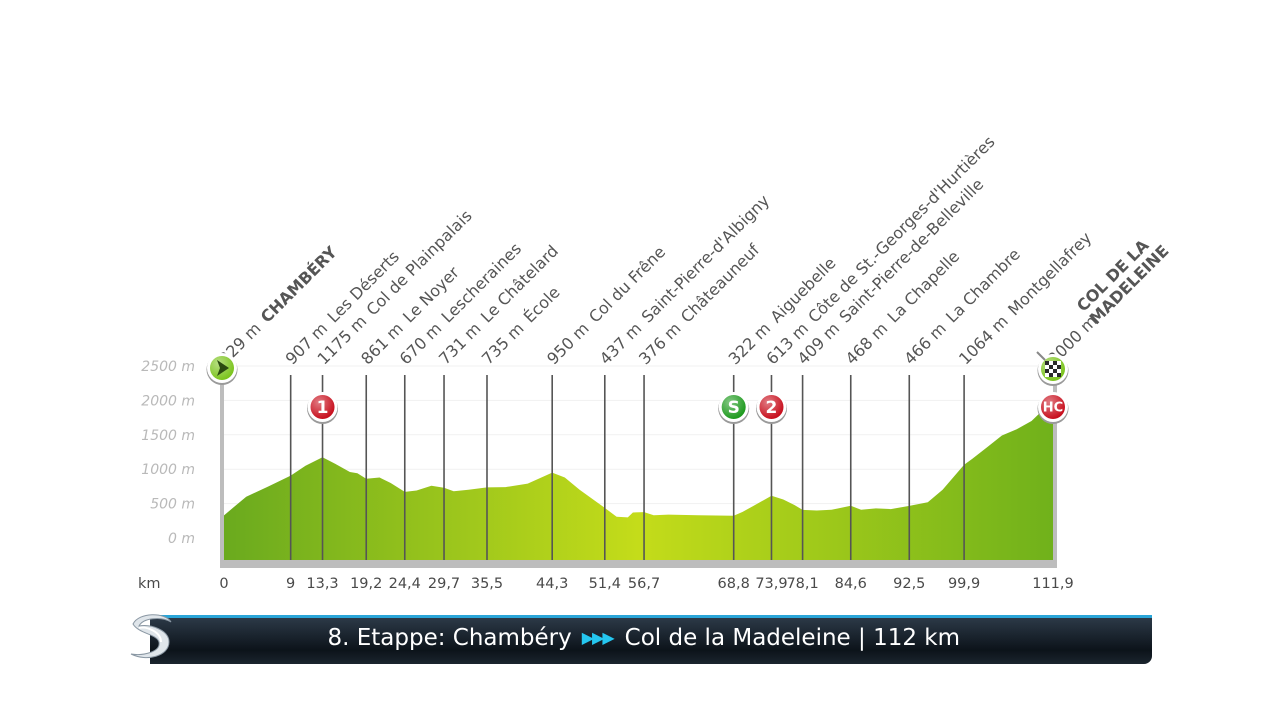 The width and height of the screenshot is (1280, 720). Describe the element at coordinates (925, 344) in the screenshot. I see `waypoint-altitude: 466 m` at that location.